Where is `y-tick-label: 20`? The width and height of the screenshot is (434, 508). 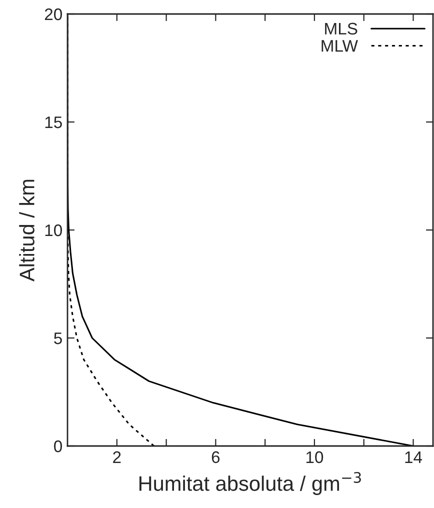 y-tick-label: 20 is located at coordinates (53, 14).